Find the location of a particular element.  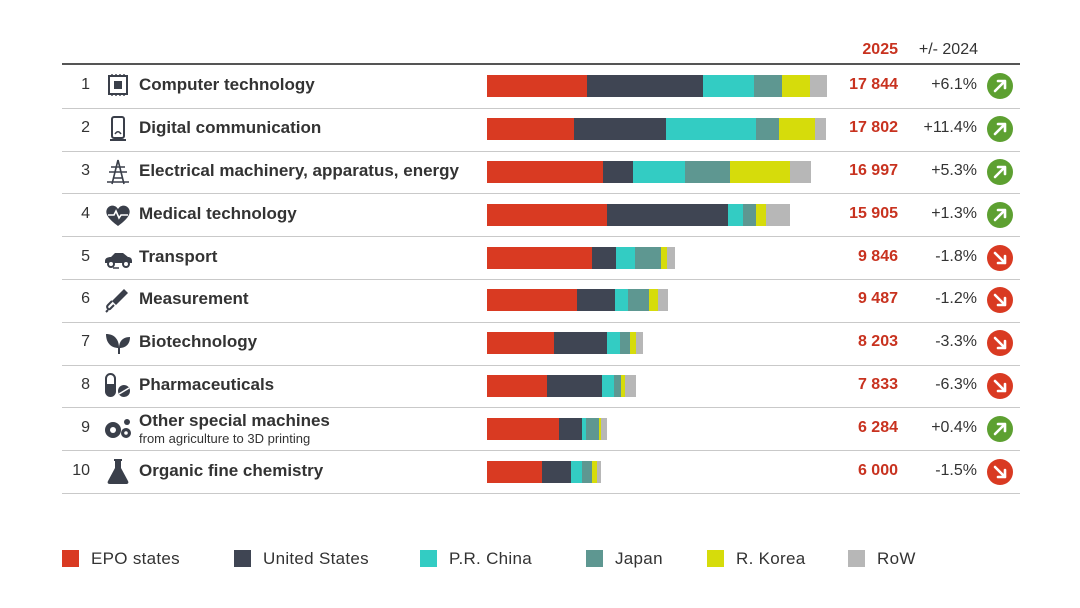

row-label: Digital communication is located at coordinates (230, 128).